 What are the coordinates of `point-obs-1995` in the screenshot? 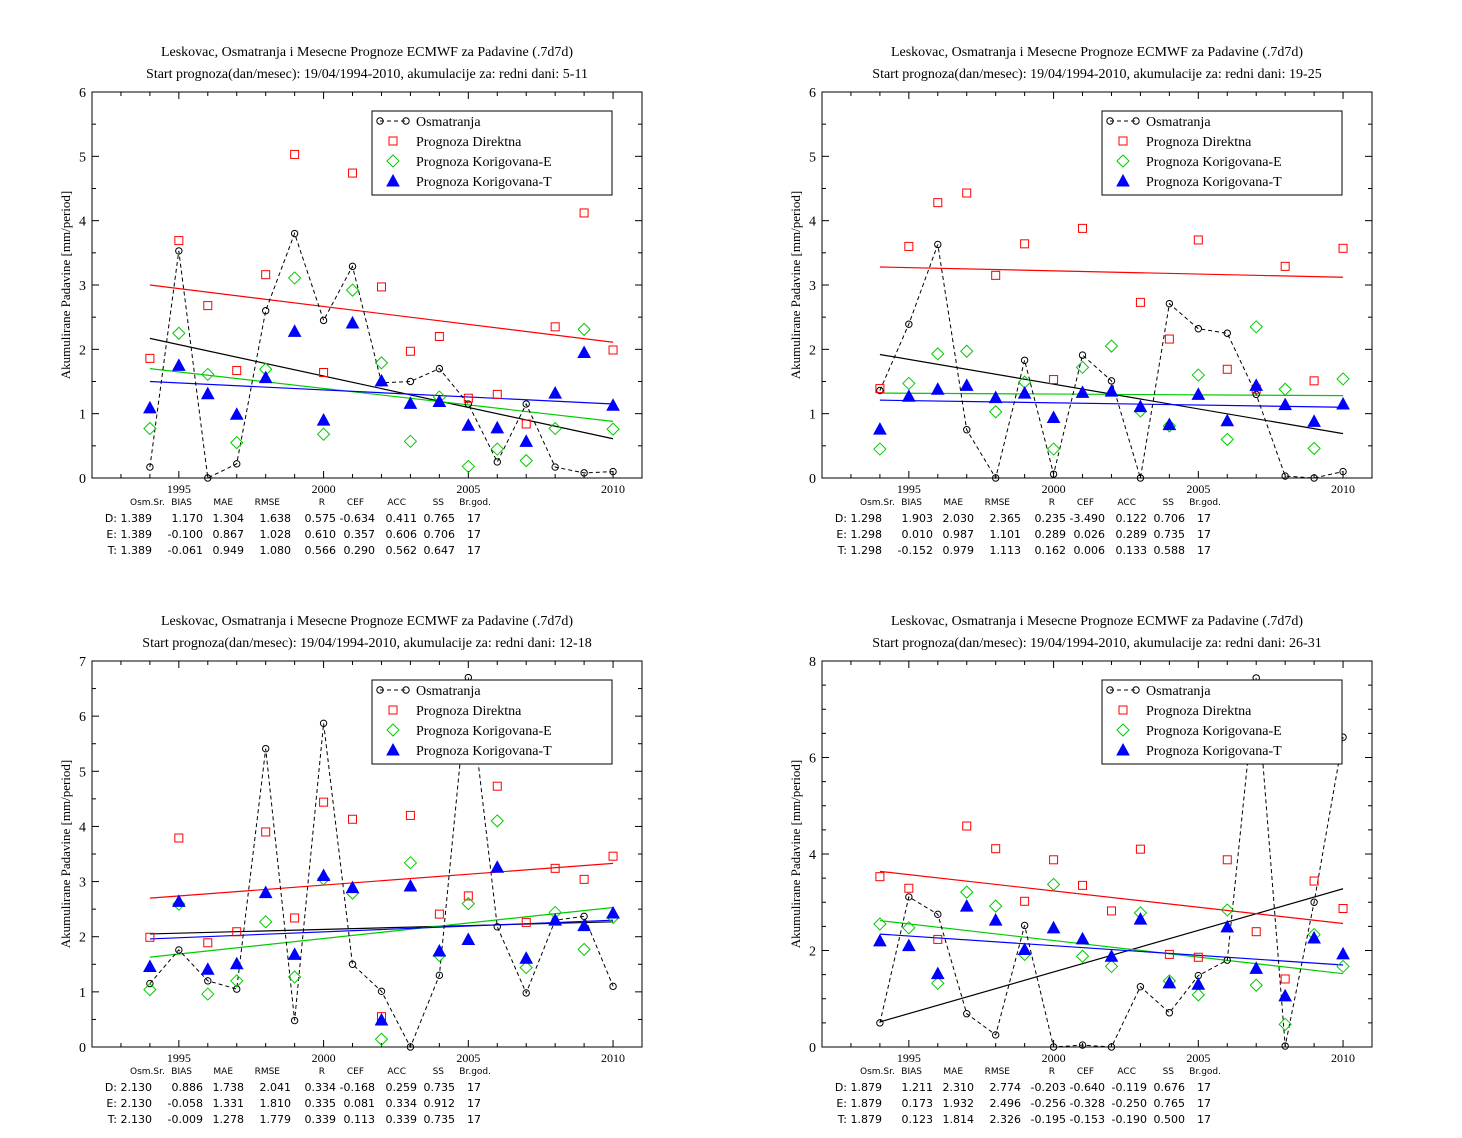 It's located at (909, 897).